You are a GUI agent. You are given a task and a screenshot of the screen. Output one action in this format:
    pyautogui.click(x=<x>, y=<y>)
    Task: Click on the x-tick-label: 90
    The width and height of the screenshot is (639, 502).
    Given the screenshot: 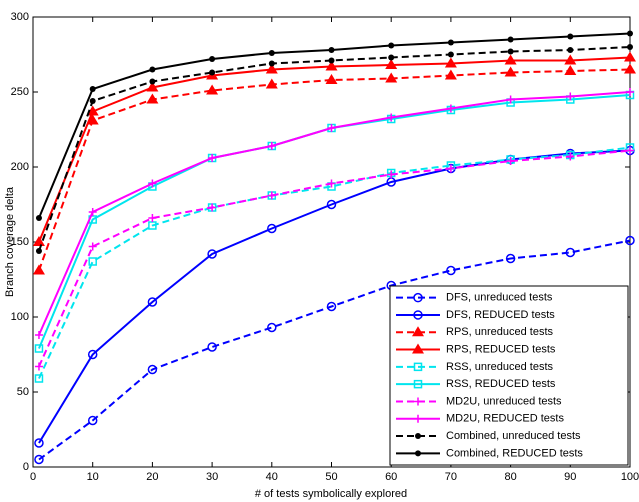 What is the action you would take?
    pyautogui.click(x=570, y=477)
    